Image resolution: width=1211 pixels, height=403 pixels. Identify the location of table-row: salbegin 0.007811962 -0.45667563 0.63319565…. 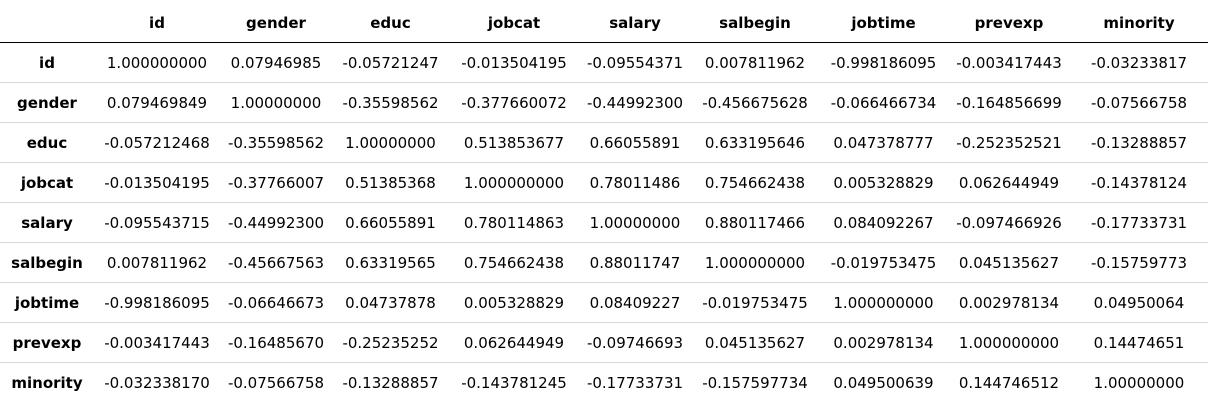
(604, 262).